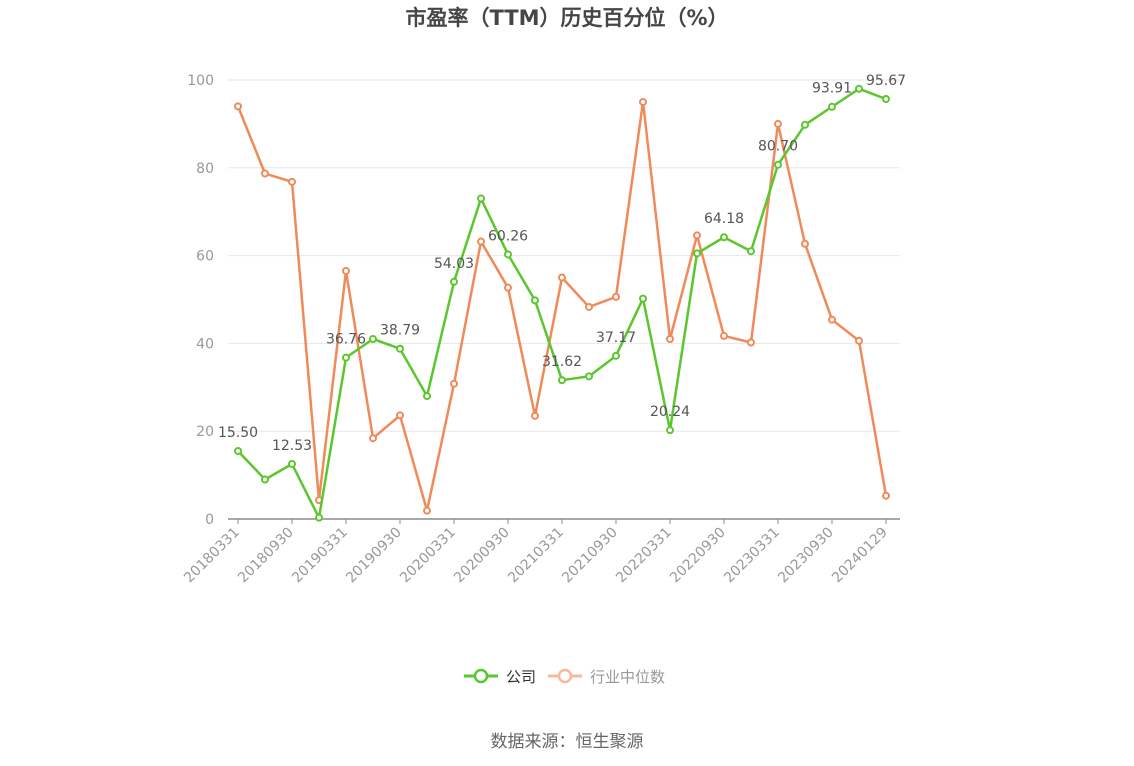 The width and height of the screenshot is (1134, 766). I want to click on y-tick-label: 0, so click(209, 520).